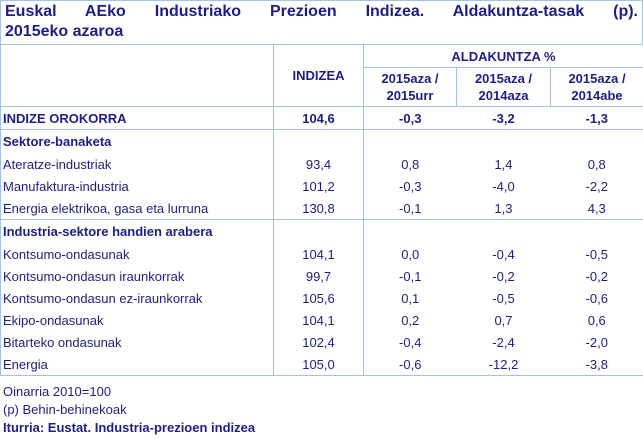 The width and height of the screenshot is (643, 439). I want to click on col-header-aldakuntza: ALDAKUNTZA %, so click(503, 56).